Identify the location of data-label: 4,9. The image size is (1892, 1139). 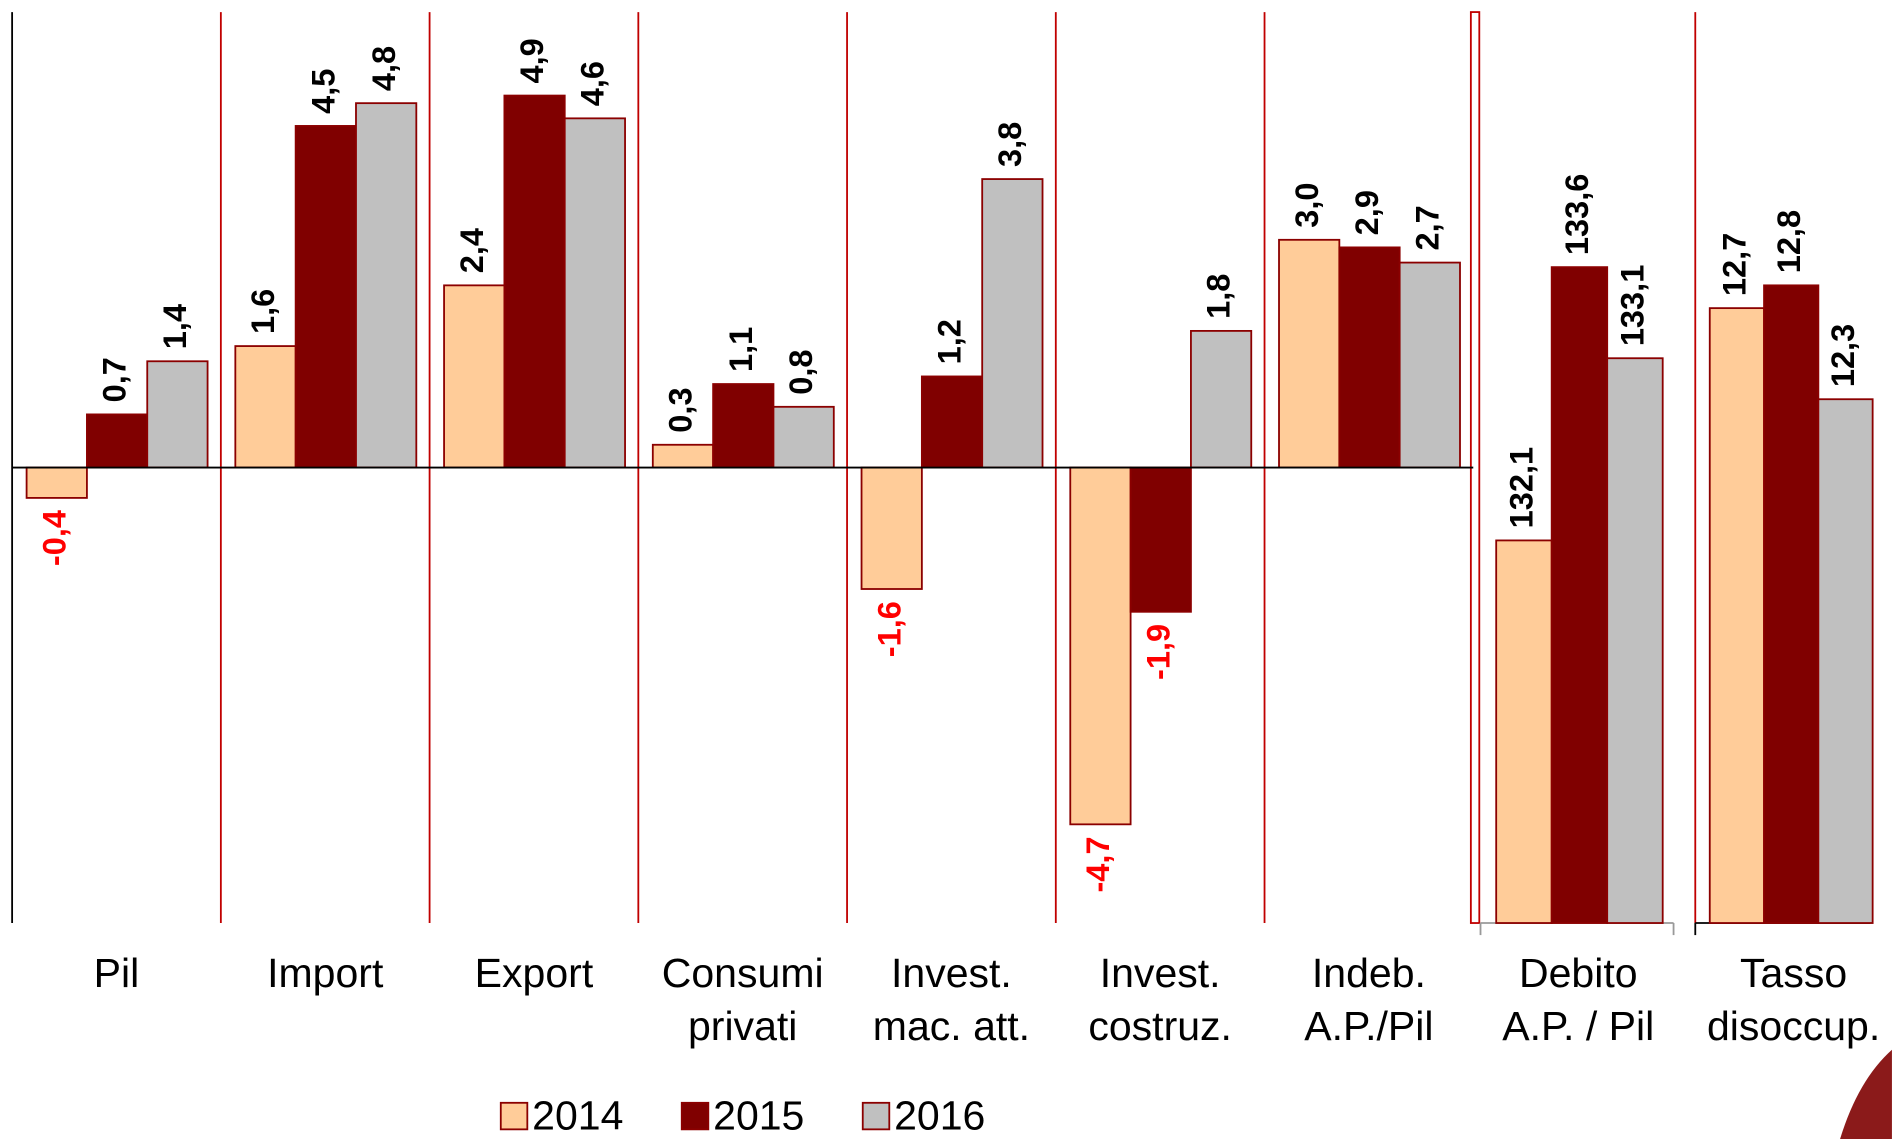
(532, 60).